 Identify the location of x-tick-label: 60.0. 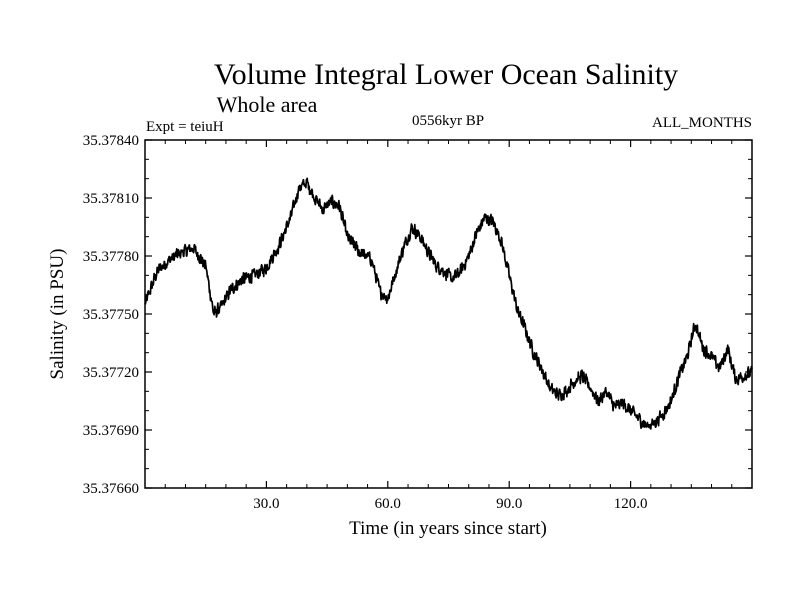
(388, 504).